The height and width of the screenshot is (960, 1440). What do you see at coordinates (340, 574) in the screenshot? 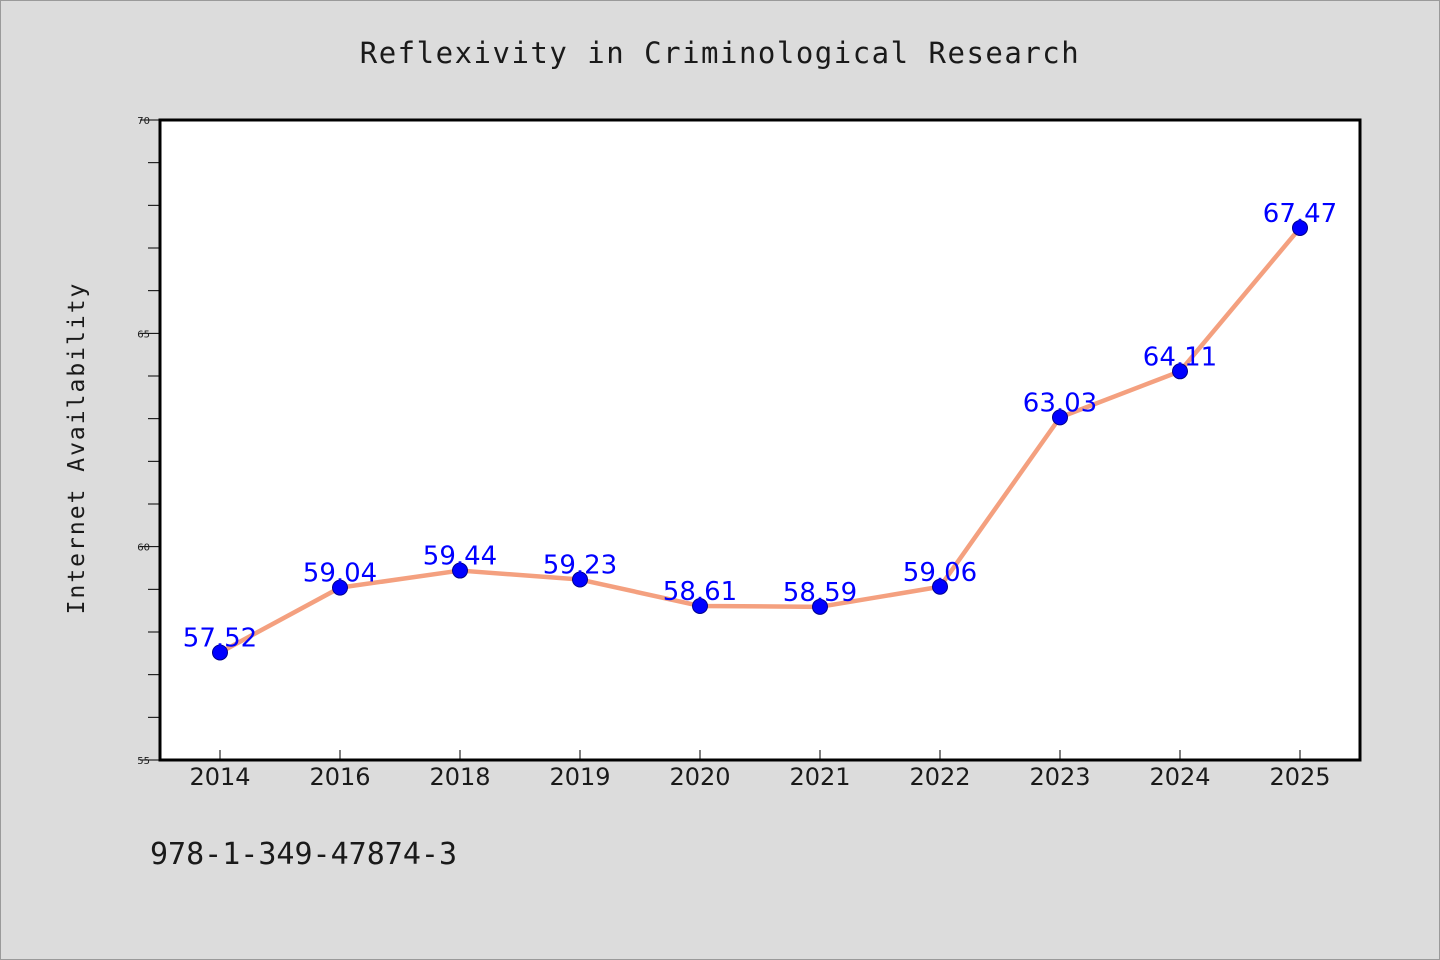
I see `data-label: 59.04` at bounding box center [340, 574].